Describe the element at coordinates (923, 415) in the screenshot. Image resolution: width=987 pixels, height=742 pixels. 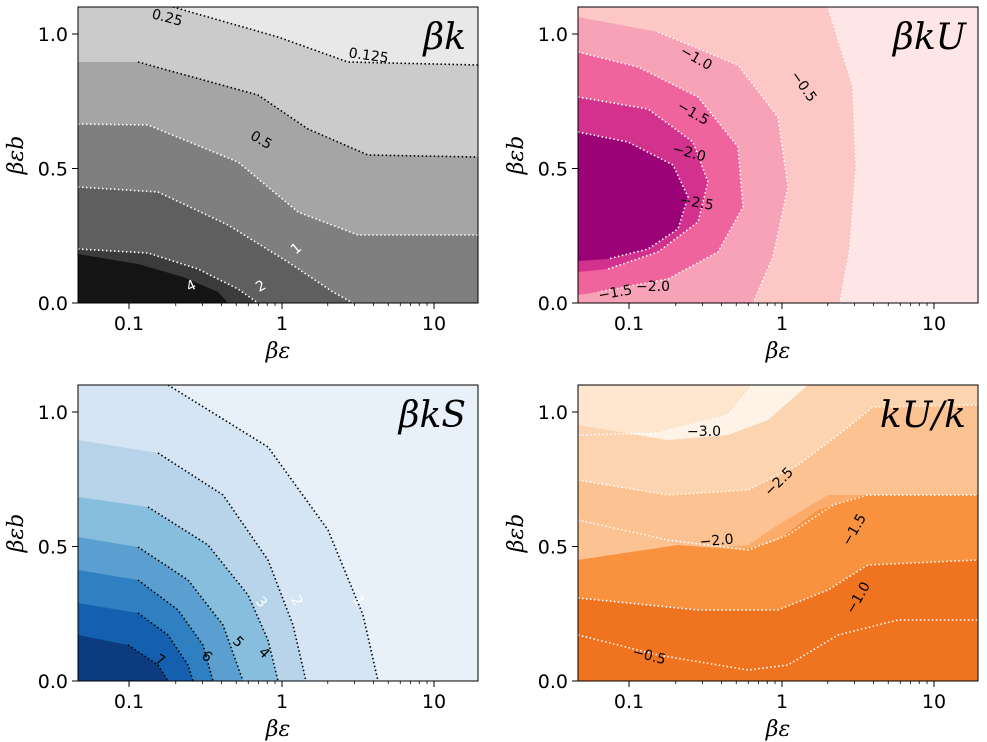
I see `panel-title: kU/k` at that location.